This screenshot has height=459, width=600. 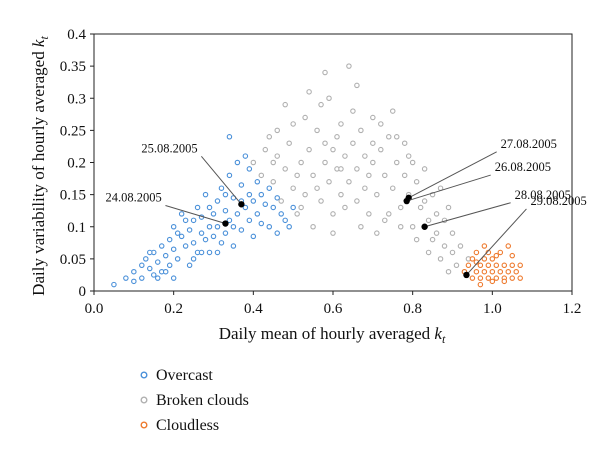 What do you see at coordinates (133, 198) in the screenshot?
I see `annotation-label: 24.08.2005` at bounding box center [133, 198].